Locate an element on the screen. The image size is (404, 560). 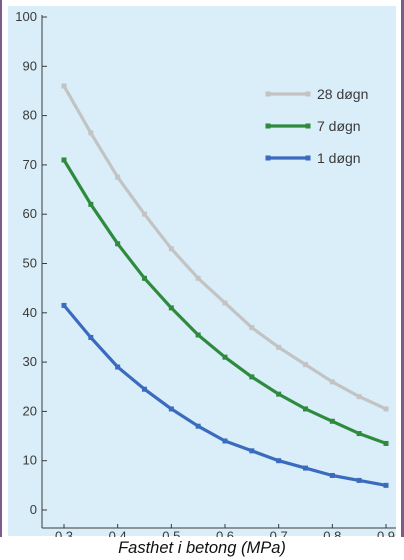
y-tick-label: 10 is located at coordinates (30, 460).